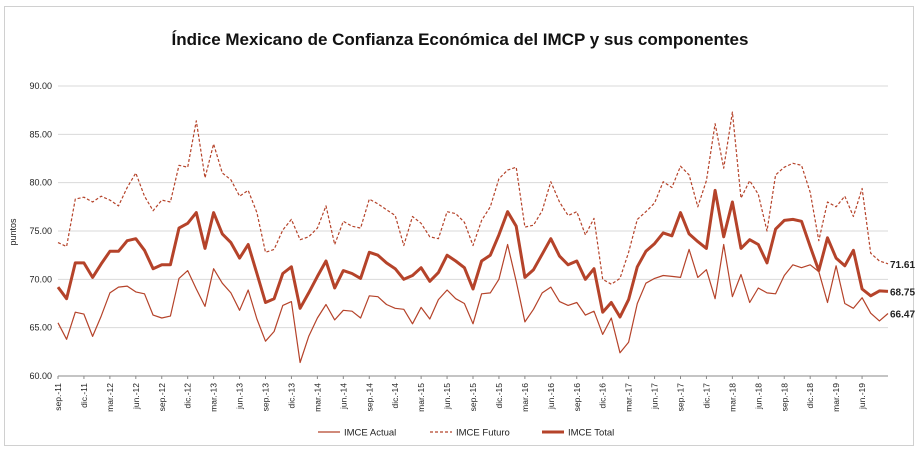 The image size is (920, 455). Describe the element at coordinates (395, 396) in the screenshot. I see `x-tick-label: dic.-14` at that location.